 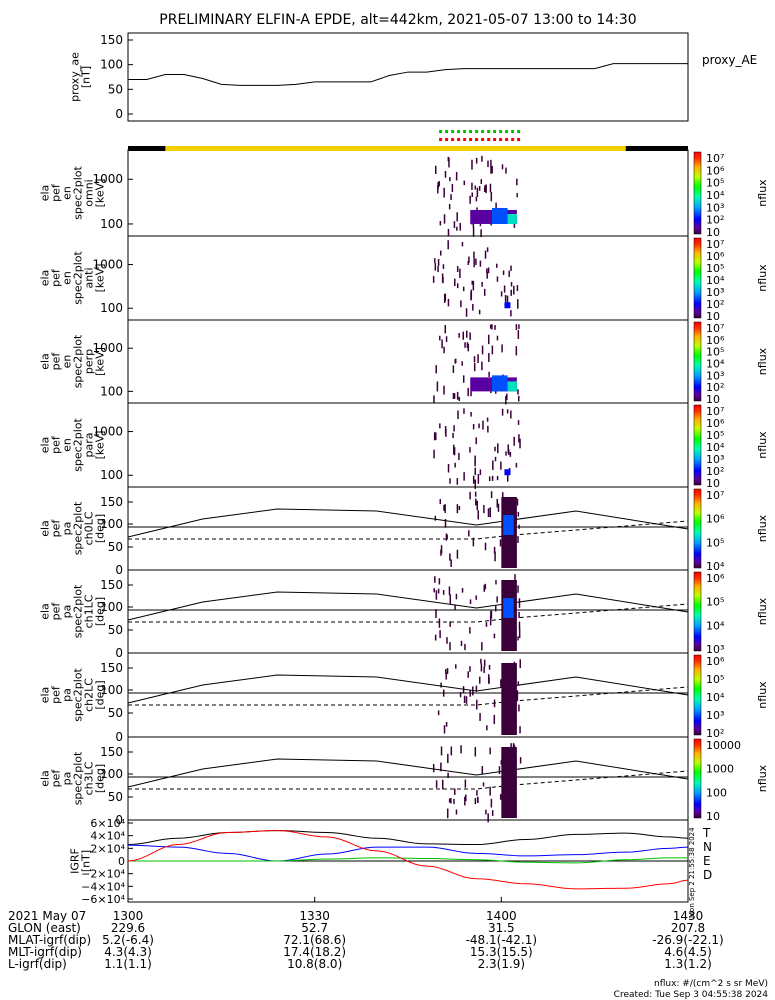 What do you see at coordinates (115, 89) in the screenshot?
I see `ytick-proxy_ae-2: 50` at bounding box center [115, 89].